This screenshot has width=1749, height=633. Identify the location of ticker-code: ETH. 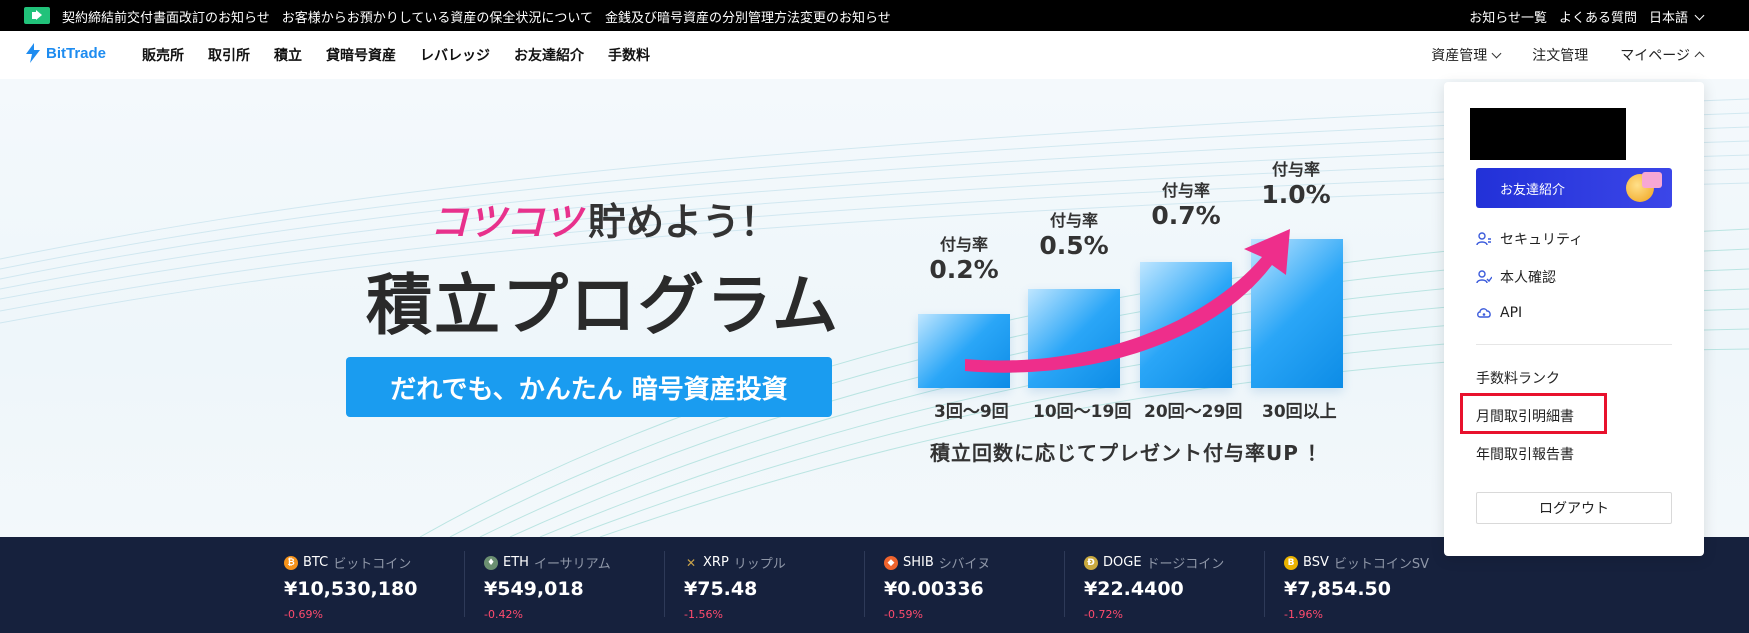
(516, 562).